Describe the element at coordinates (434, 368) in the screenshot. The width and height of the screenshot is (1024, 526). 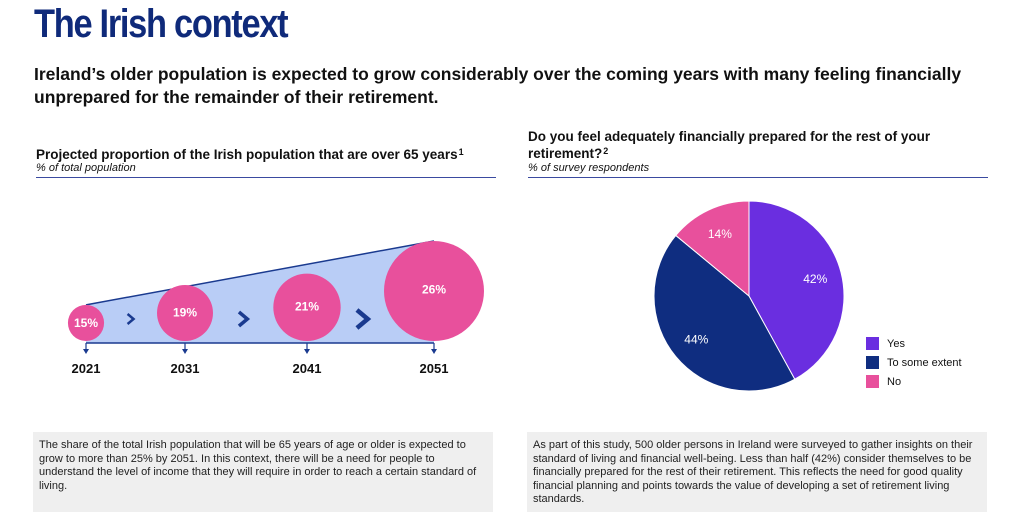
I see `year-tick-label: 2051` at that location.